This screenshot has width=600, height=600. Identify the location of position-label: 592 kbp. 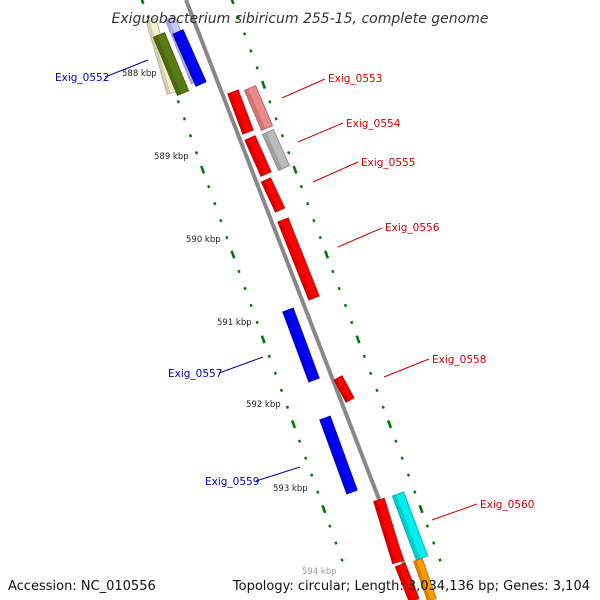
(263, 405).